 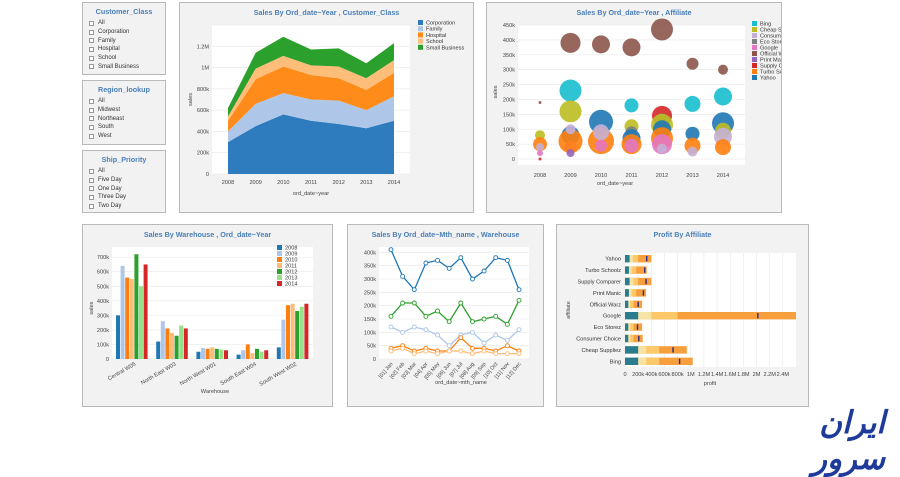 I want to click on y-axis-label: sales, so click(x=191, y=99).